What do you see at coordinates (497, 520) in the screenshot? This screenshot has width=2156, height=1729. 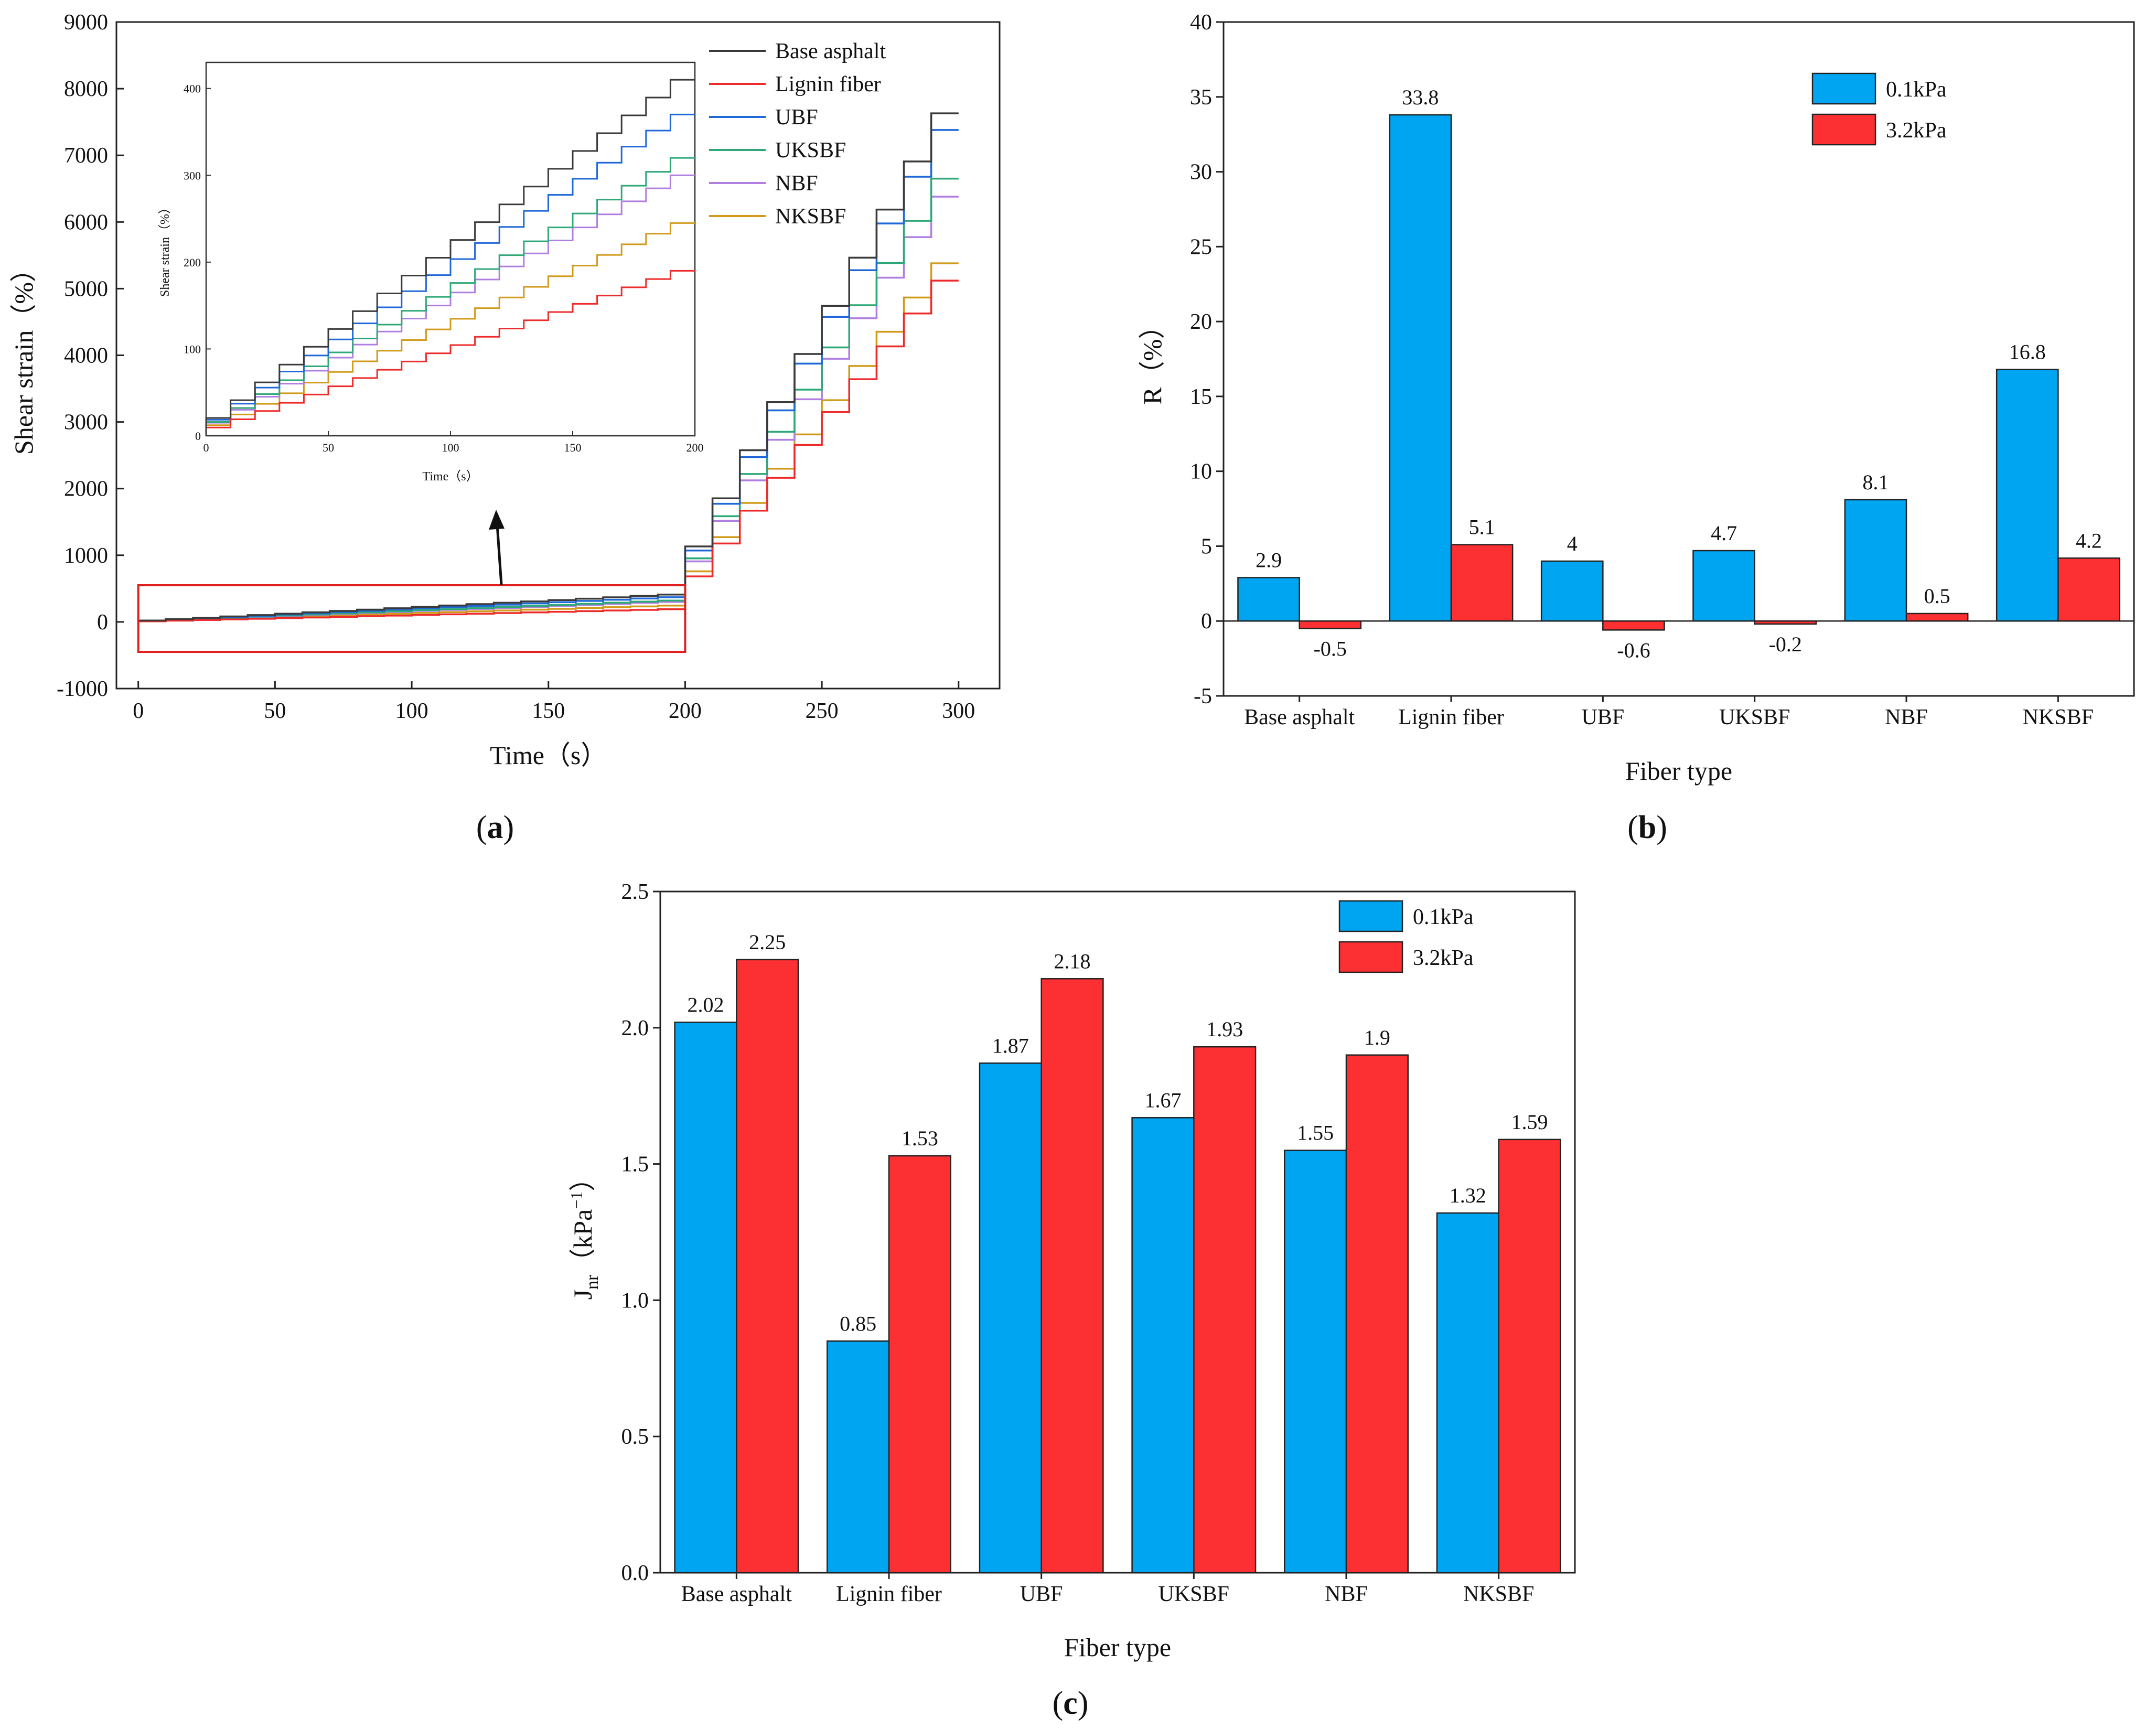 I see `zoom-arrow-head` at bounding box center [497, 520].